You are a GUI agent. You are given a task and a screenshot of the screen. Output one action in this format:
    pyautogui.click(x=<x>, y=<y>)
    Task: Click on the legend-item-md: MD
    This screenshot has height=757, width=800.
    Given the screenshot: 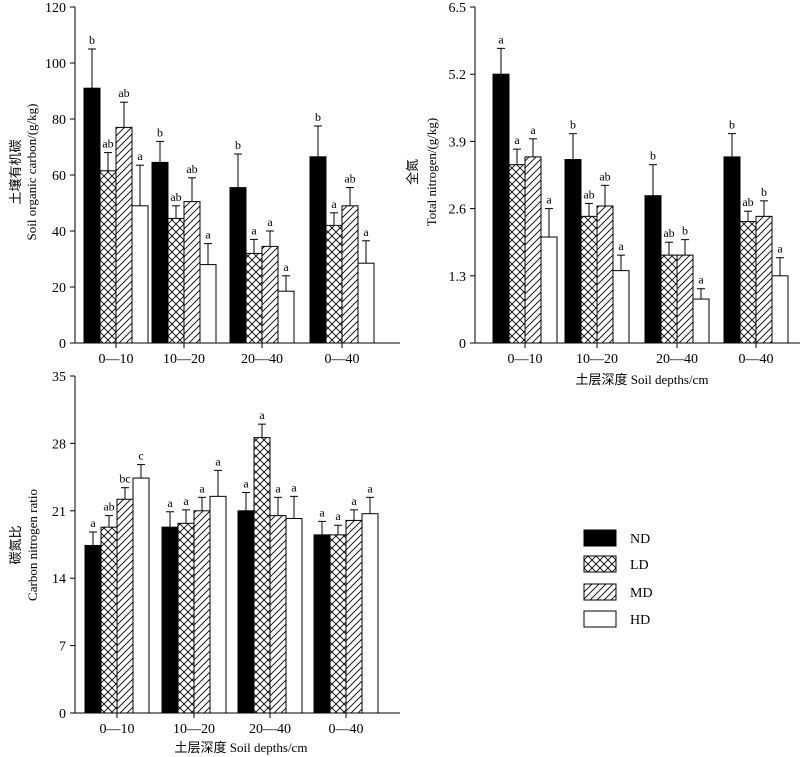 What is the action you would take?
    pyautogui.click(x=618, y=592)
    